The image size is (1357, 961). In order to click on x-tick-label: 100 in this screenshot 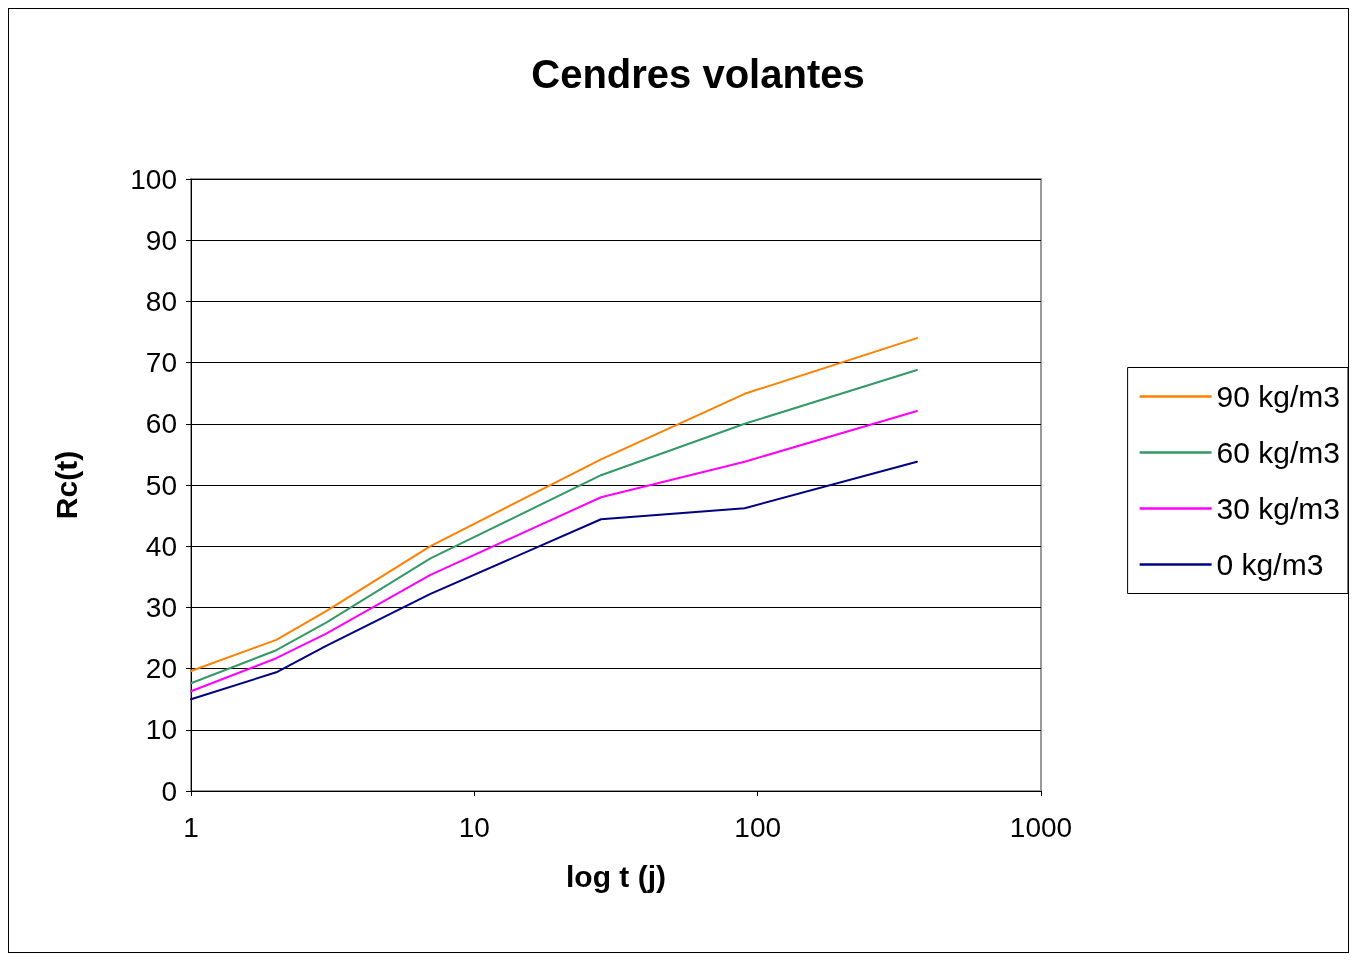, I will do `click(758, 827)`.